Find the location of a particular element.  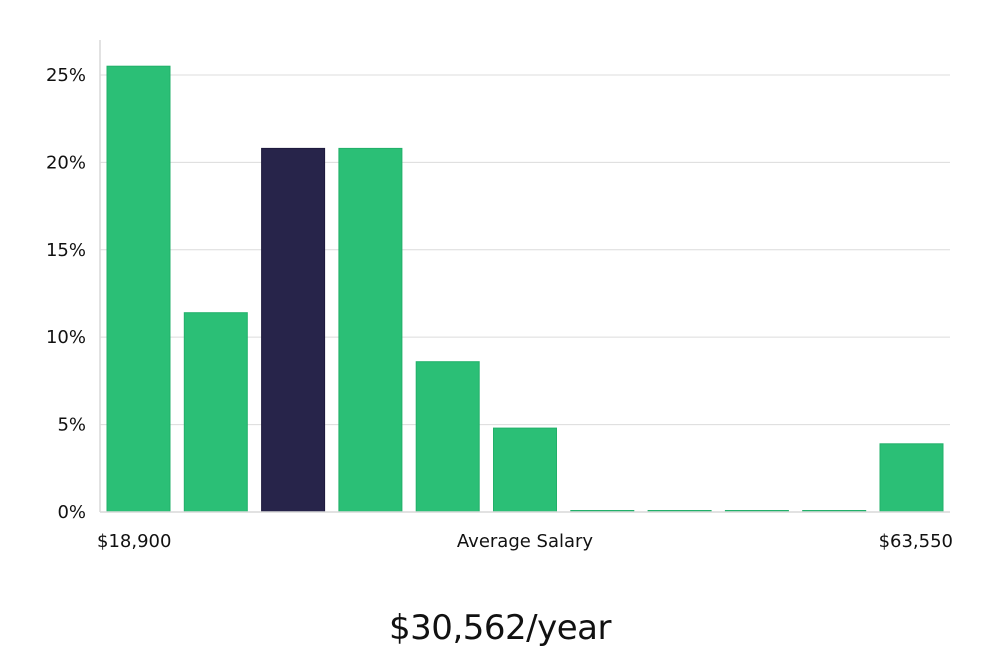

x-axis-label: Average Salary is located at coordinates (525, 541).